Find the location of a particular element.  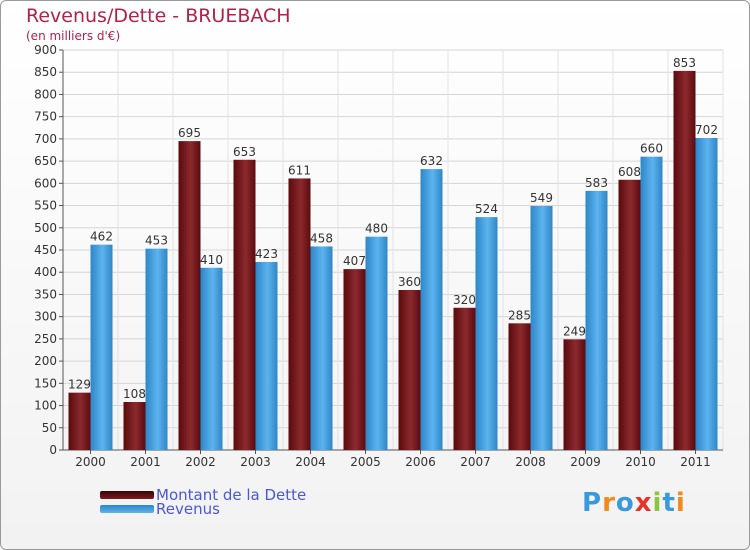

y-tick-label: 50 is located at coordinates (49, 428).